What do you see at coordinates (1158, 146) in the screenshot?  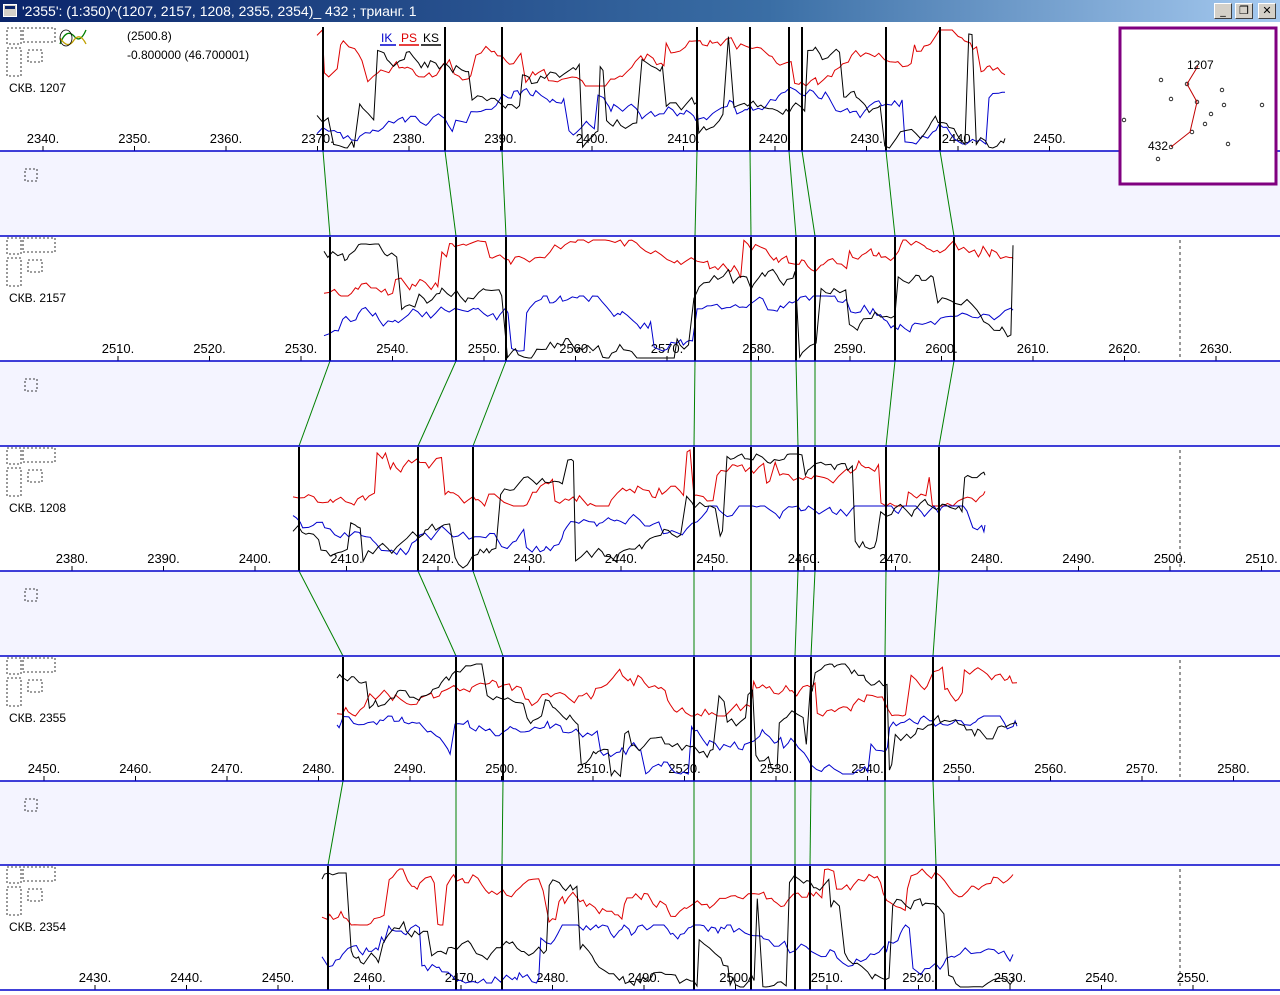 I see `map-label-bottom: 432` at bounding box center [1158, 146].